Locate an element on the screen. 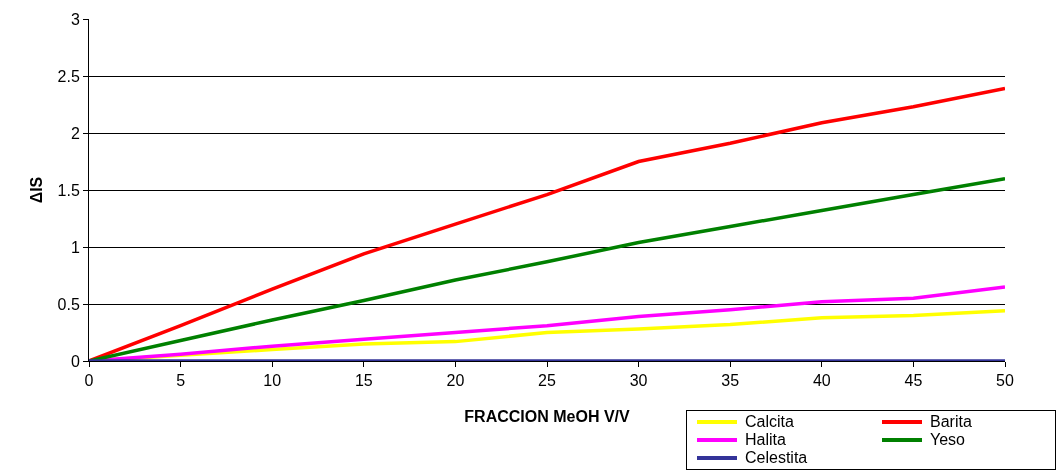 This screenshot has height=473, width=1056. legend-label: Calcita is located at coordinates (769, 422).